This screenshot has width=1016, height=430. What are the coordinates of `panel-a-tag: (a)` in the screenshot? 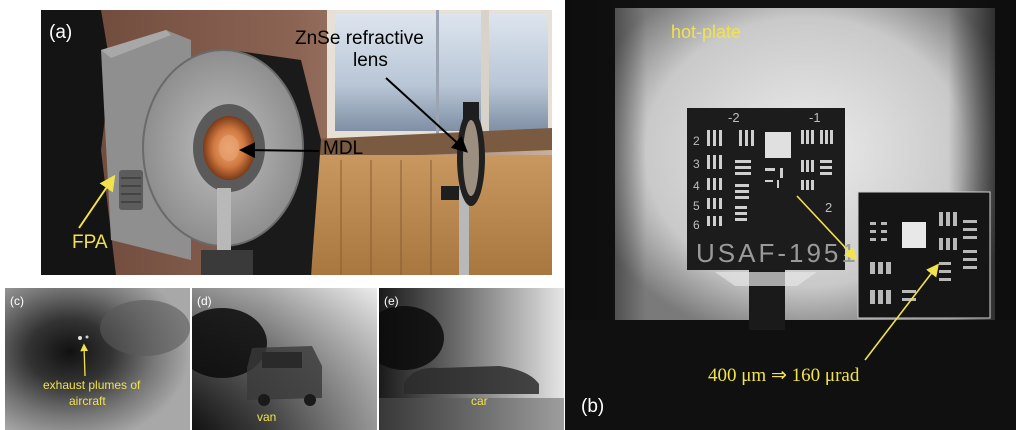 It's located at (61, 32).